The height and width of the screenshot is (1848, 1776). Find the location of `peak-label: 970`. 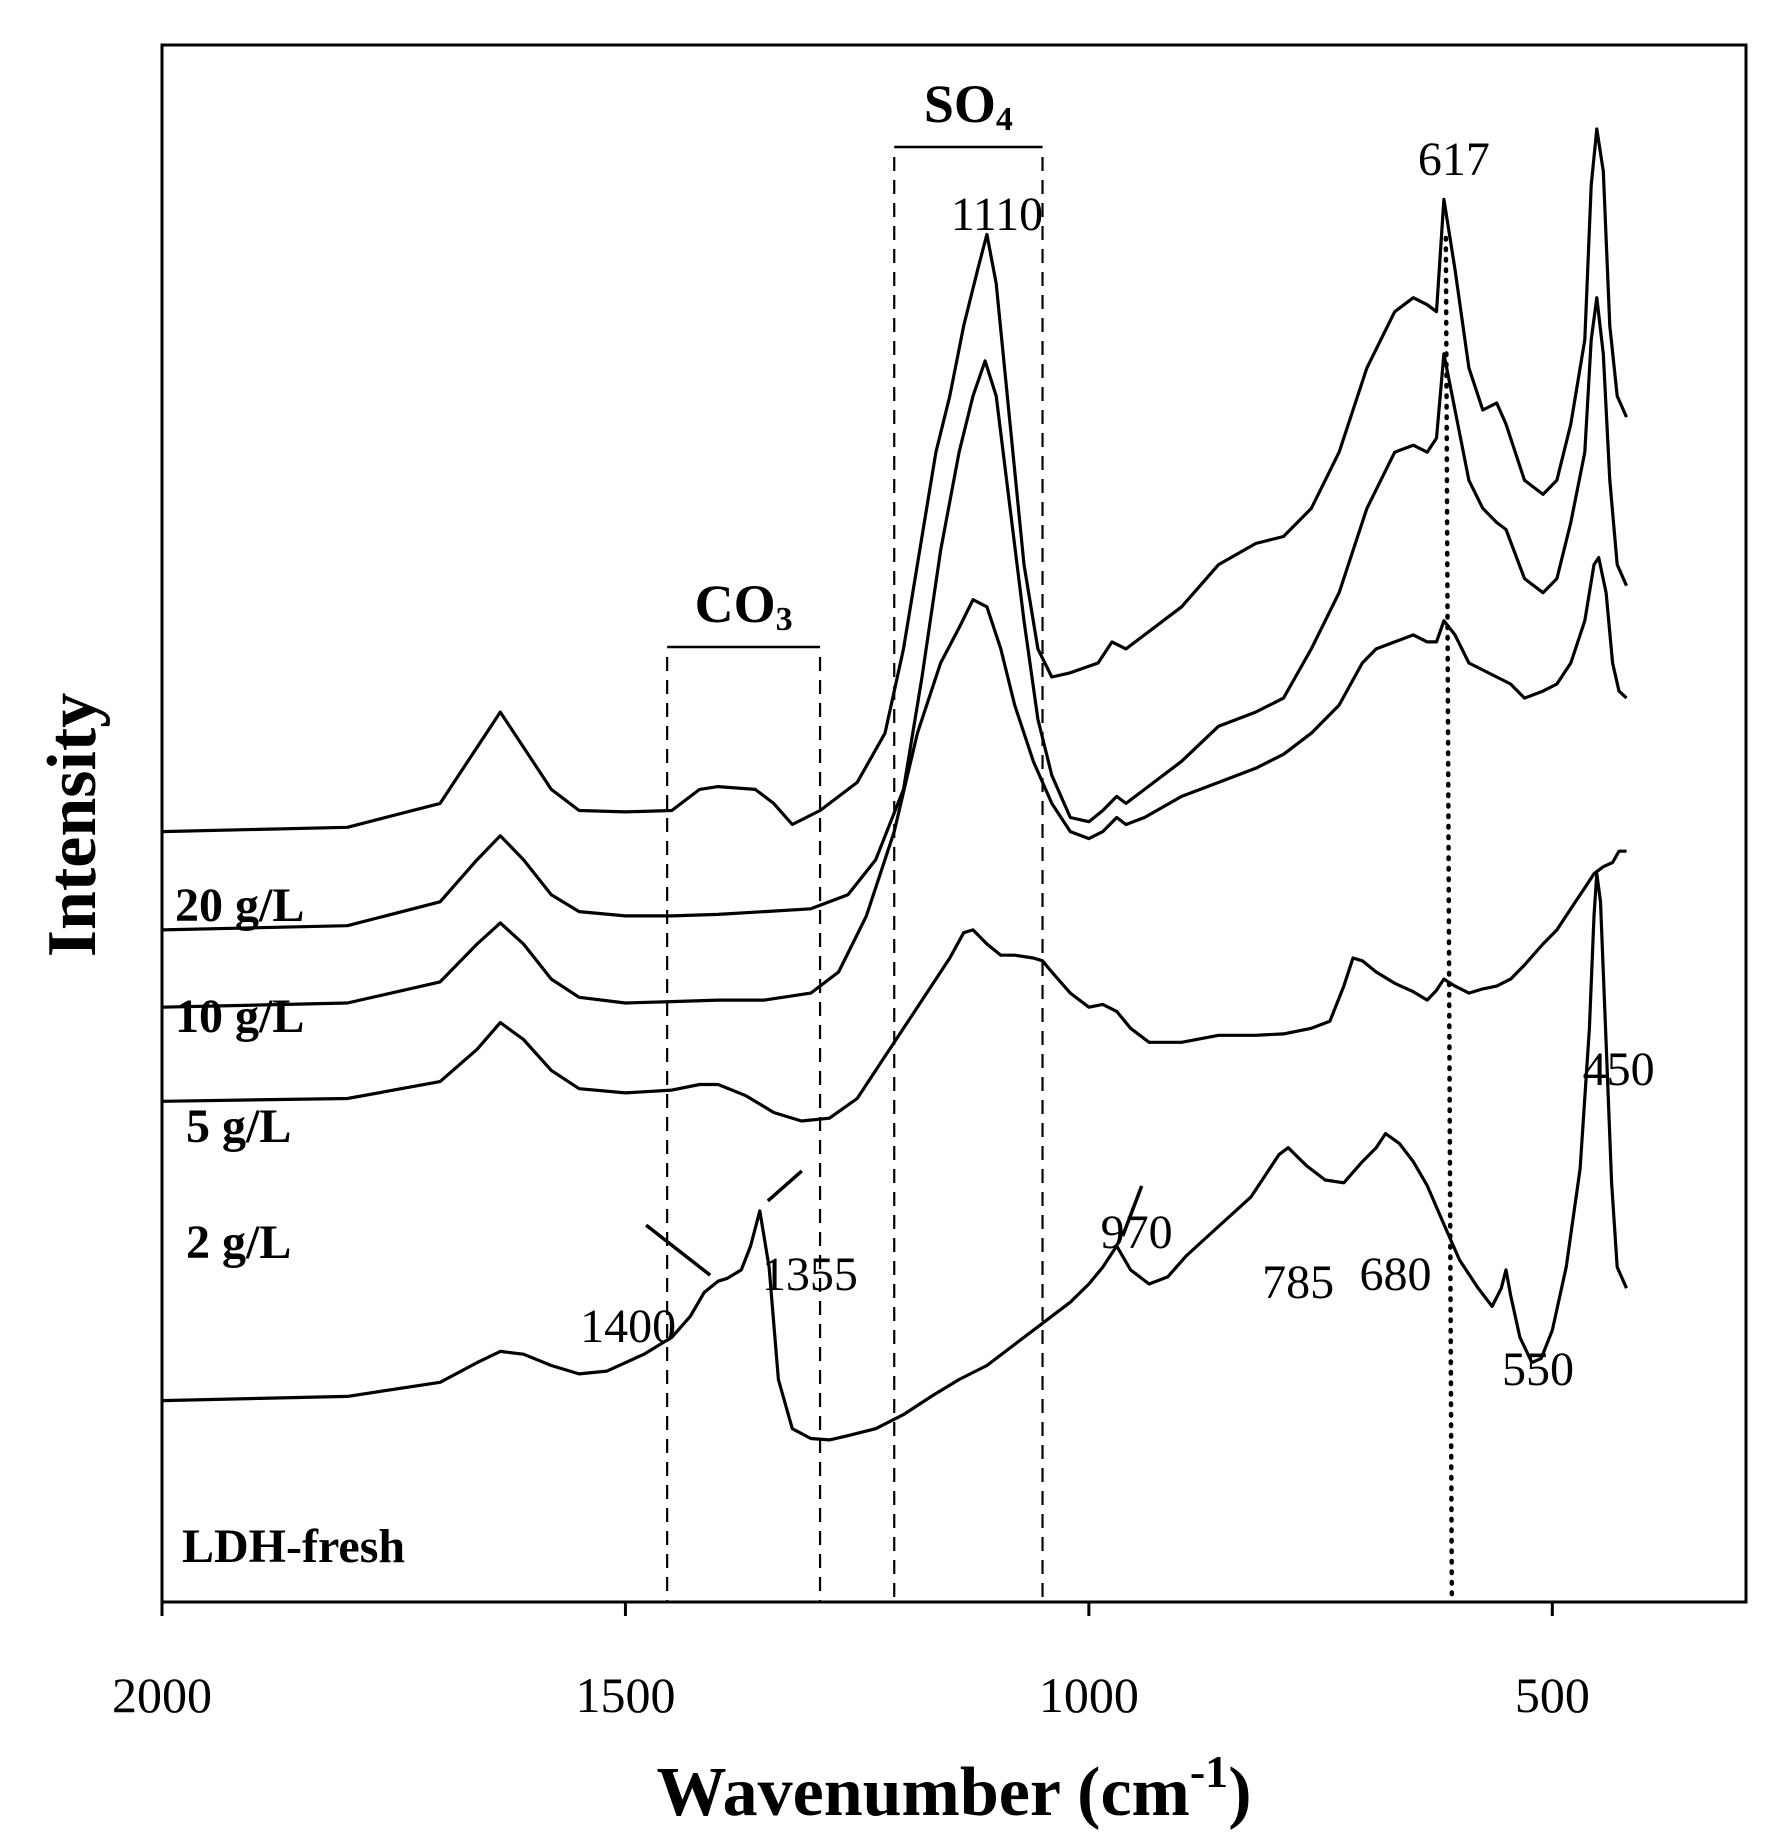

peak-label: 970 is located at coordinates (1137, 1232).